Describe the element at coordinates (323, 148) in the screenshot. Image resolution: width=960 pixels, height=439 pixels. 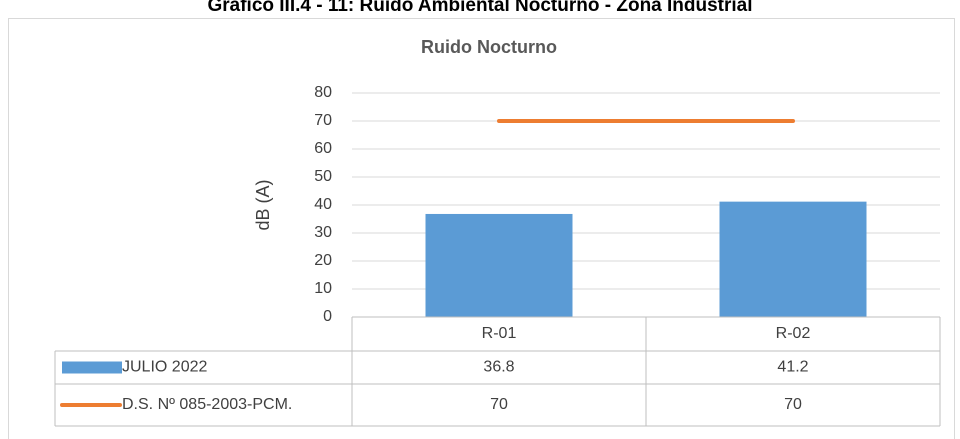
I see `y-tick-label: 60` at that location.